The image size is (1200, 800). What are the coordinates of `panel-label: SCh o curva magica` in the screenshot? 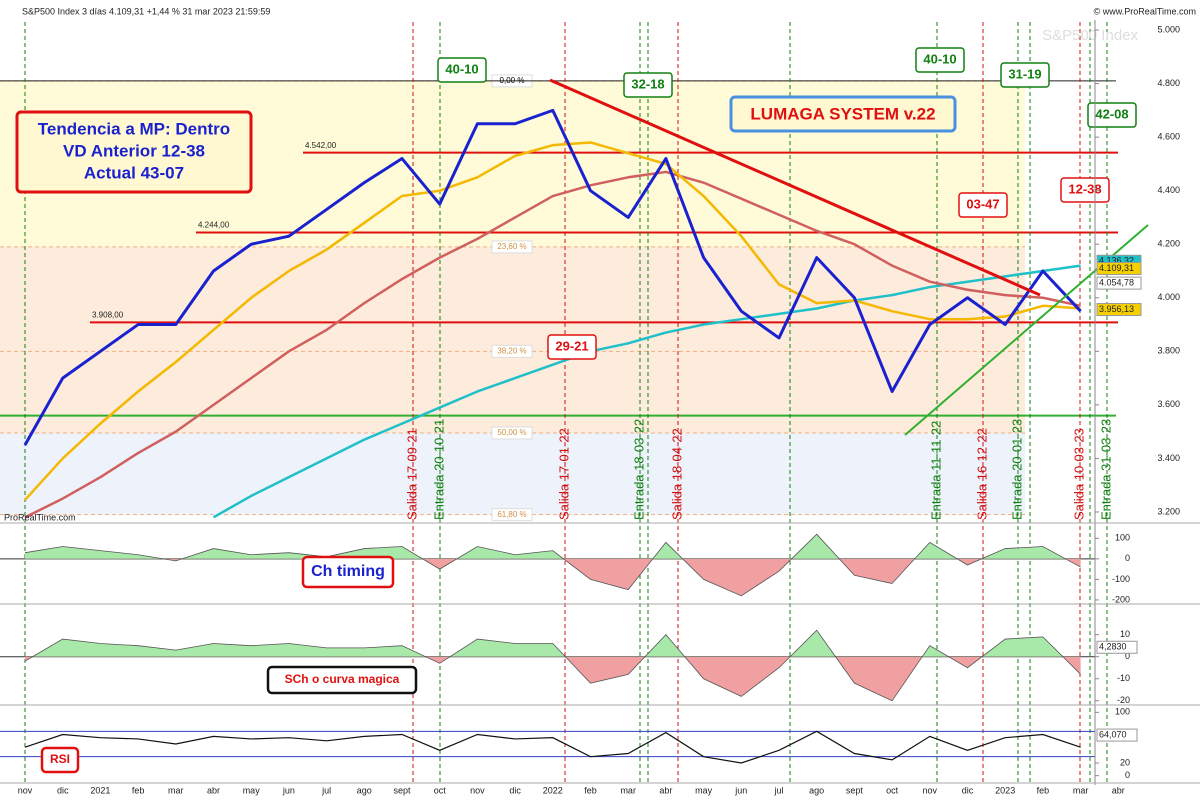 It's located at (342, 679).